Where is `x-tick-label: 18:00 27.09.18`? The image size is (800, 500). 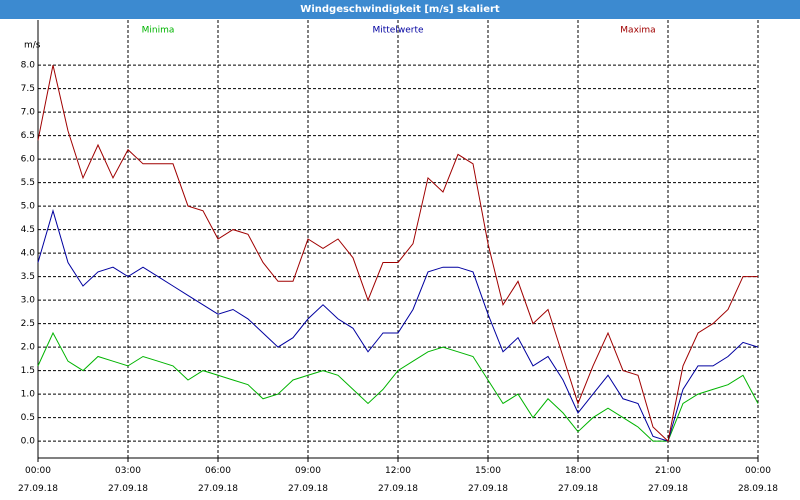
x-tick-label: 18:00 27.09.18 is located at coordinates (578, 480).